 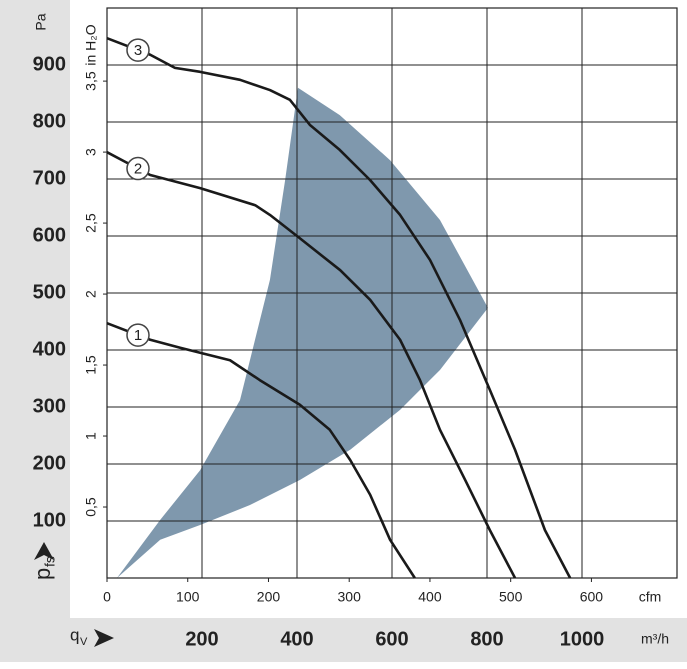 What do you see at coordinates (91, 44) in the screenshot?
I see `y2-label: in H₂O` at bounding box center [91, 44].